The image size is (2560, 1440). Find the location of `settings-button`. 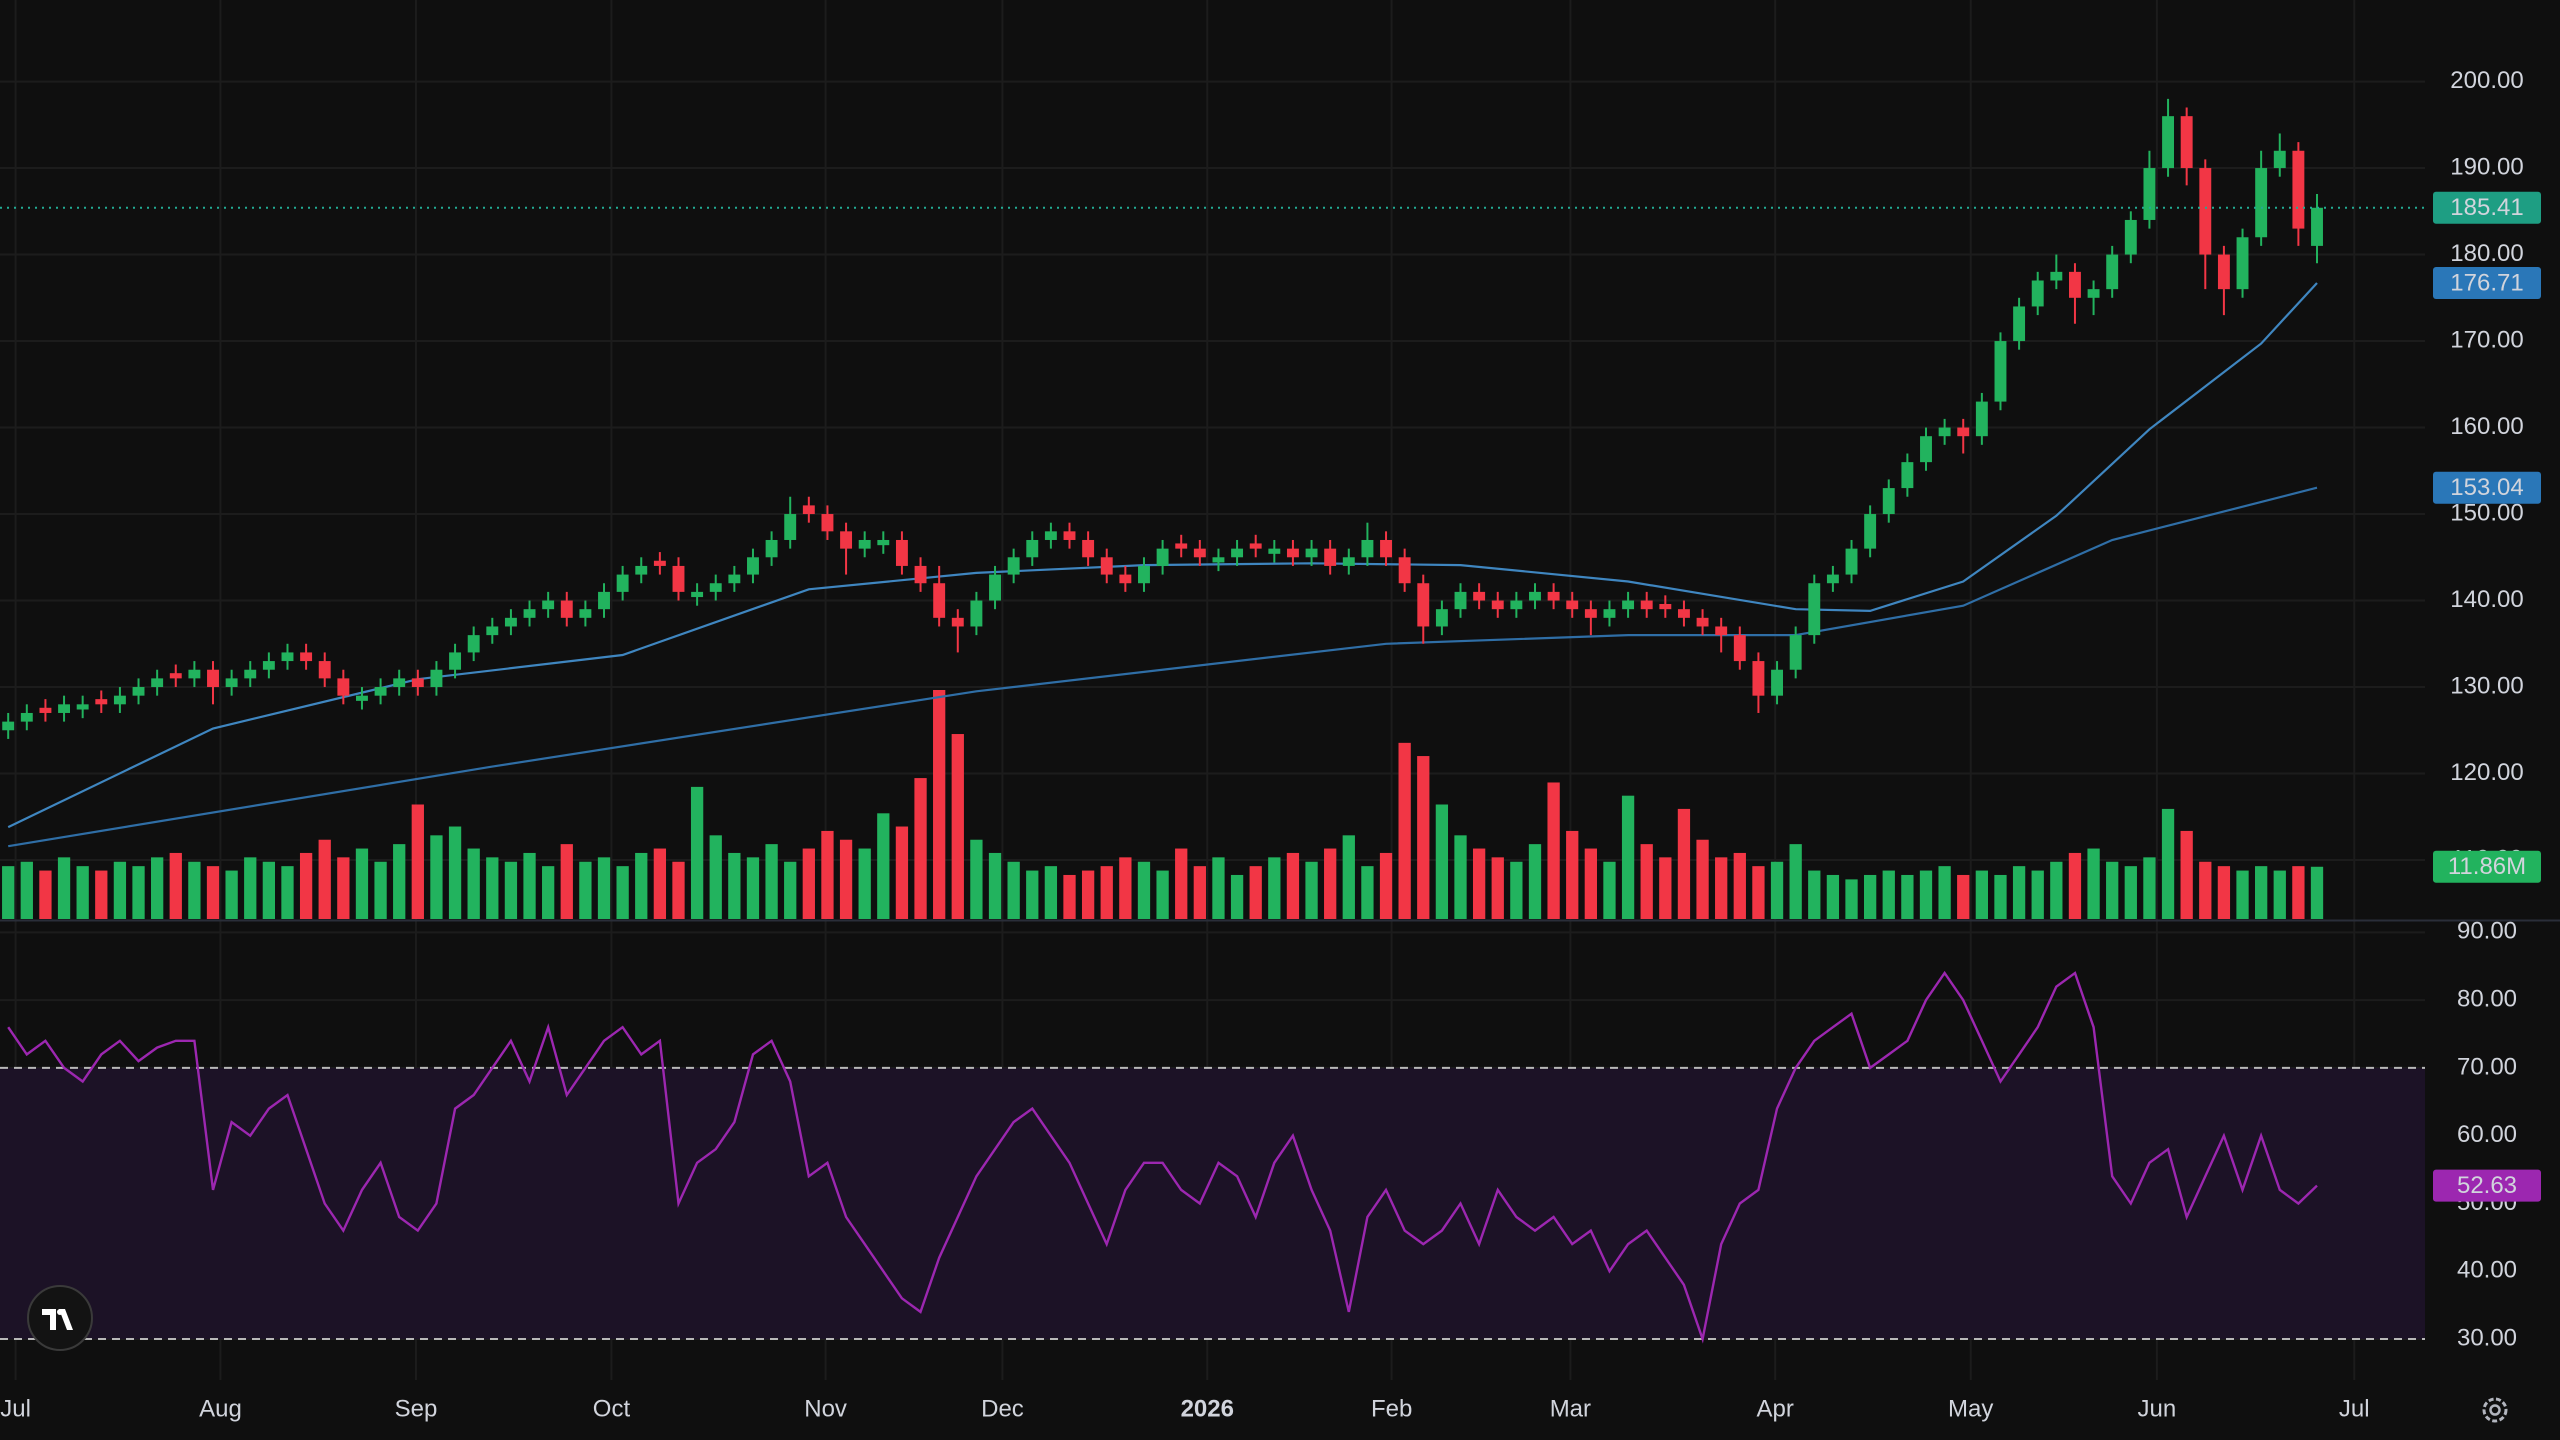

settings-button is located at coordinates (2495, 1410).